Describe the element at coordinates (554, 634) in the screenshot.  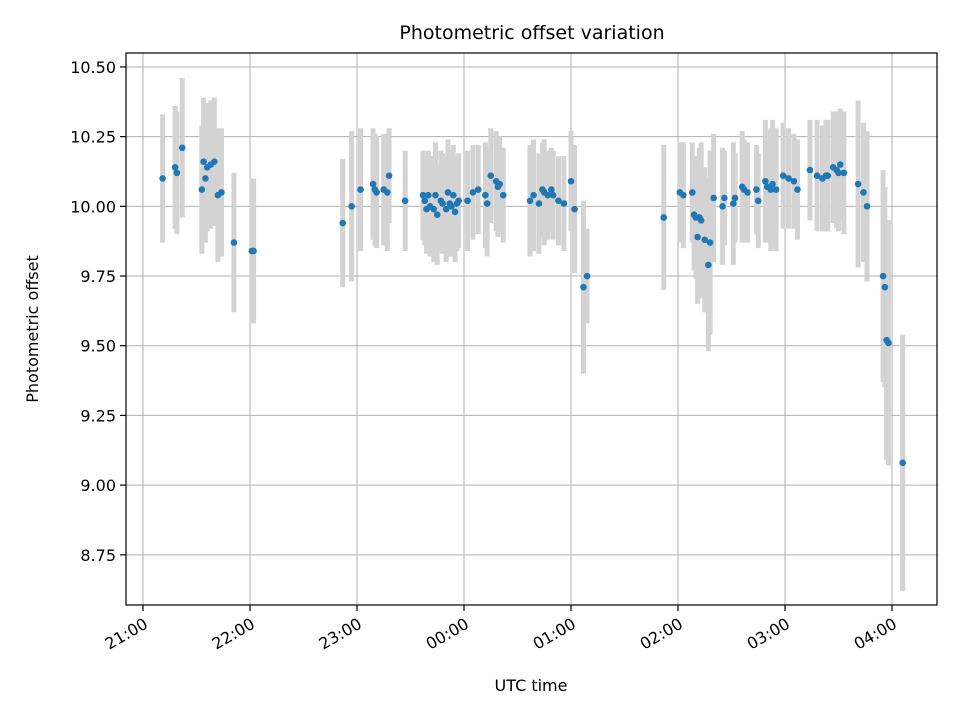
I see `x-tick-label: 01:00` at that location.